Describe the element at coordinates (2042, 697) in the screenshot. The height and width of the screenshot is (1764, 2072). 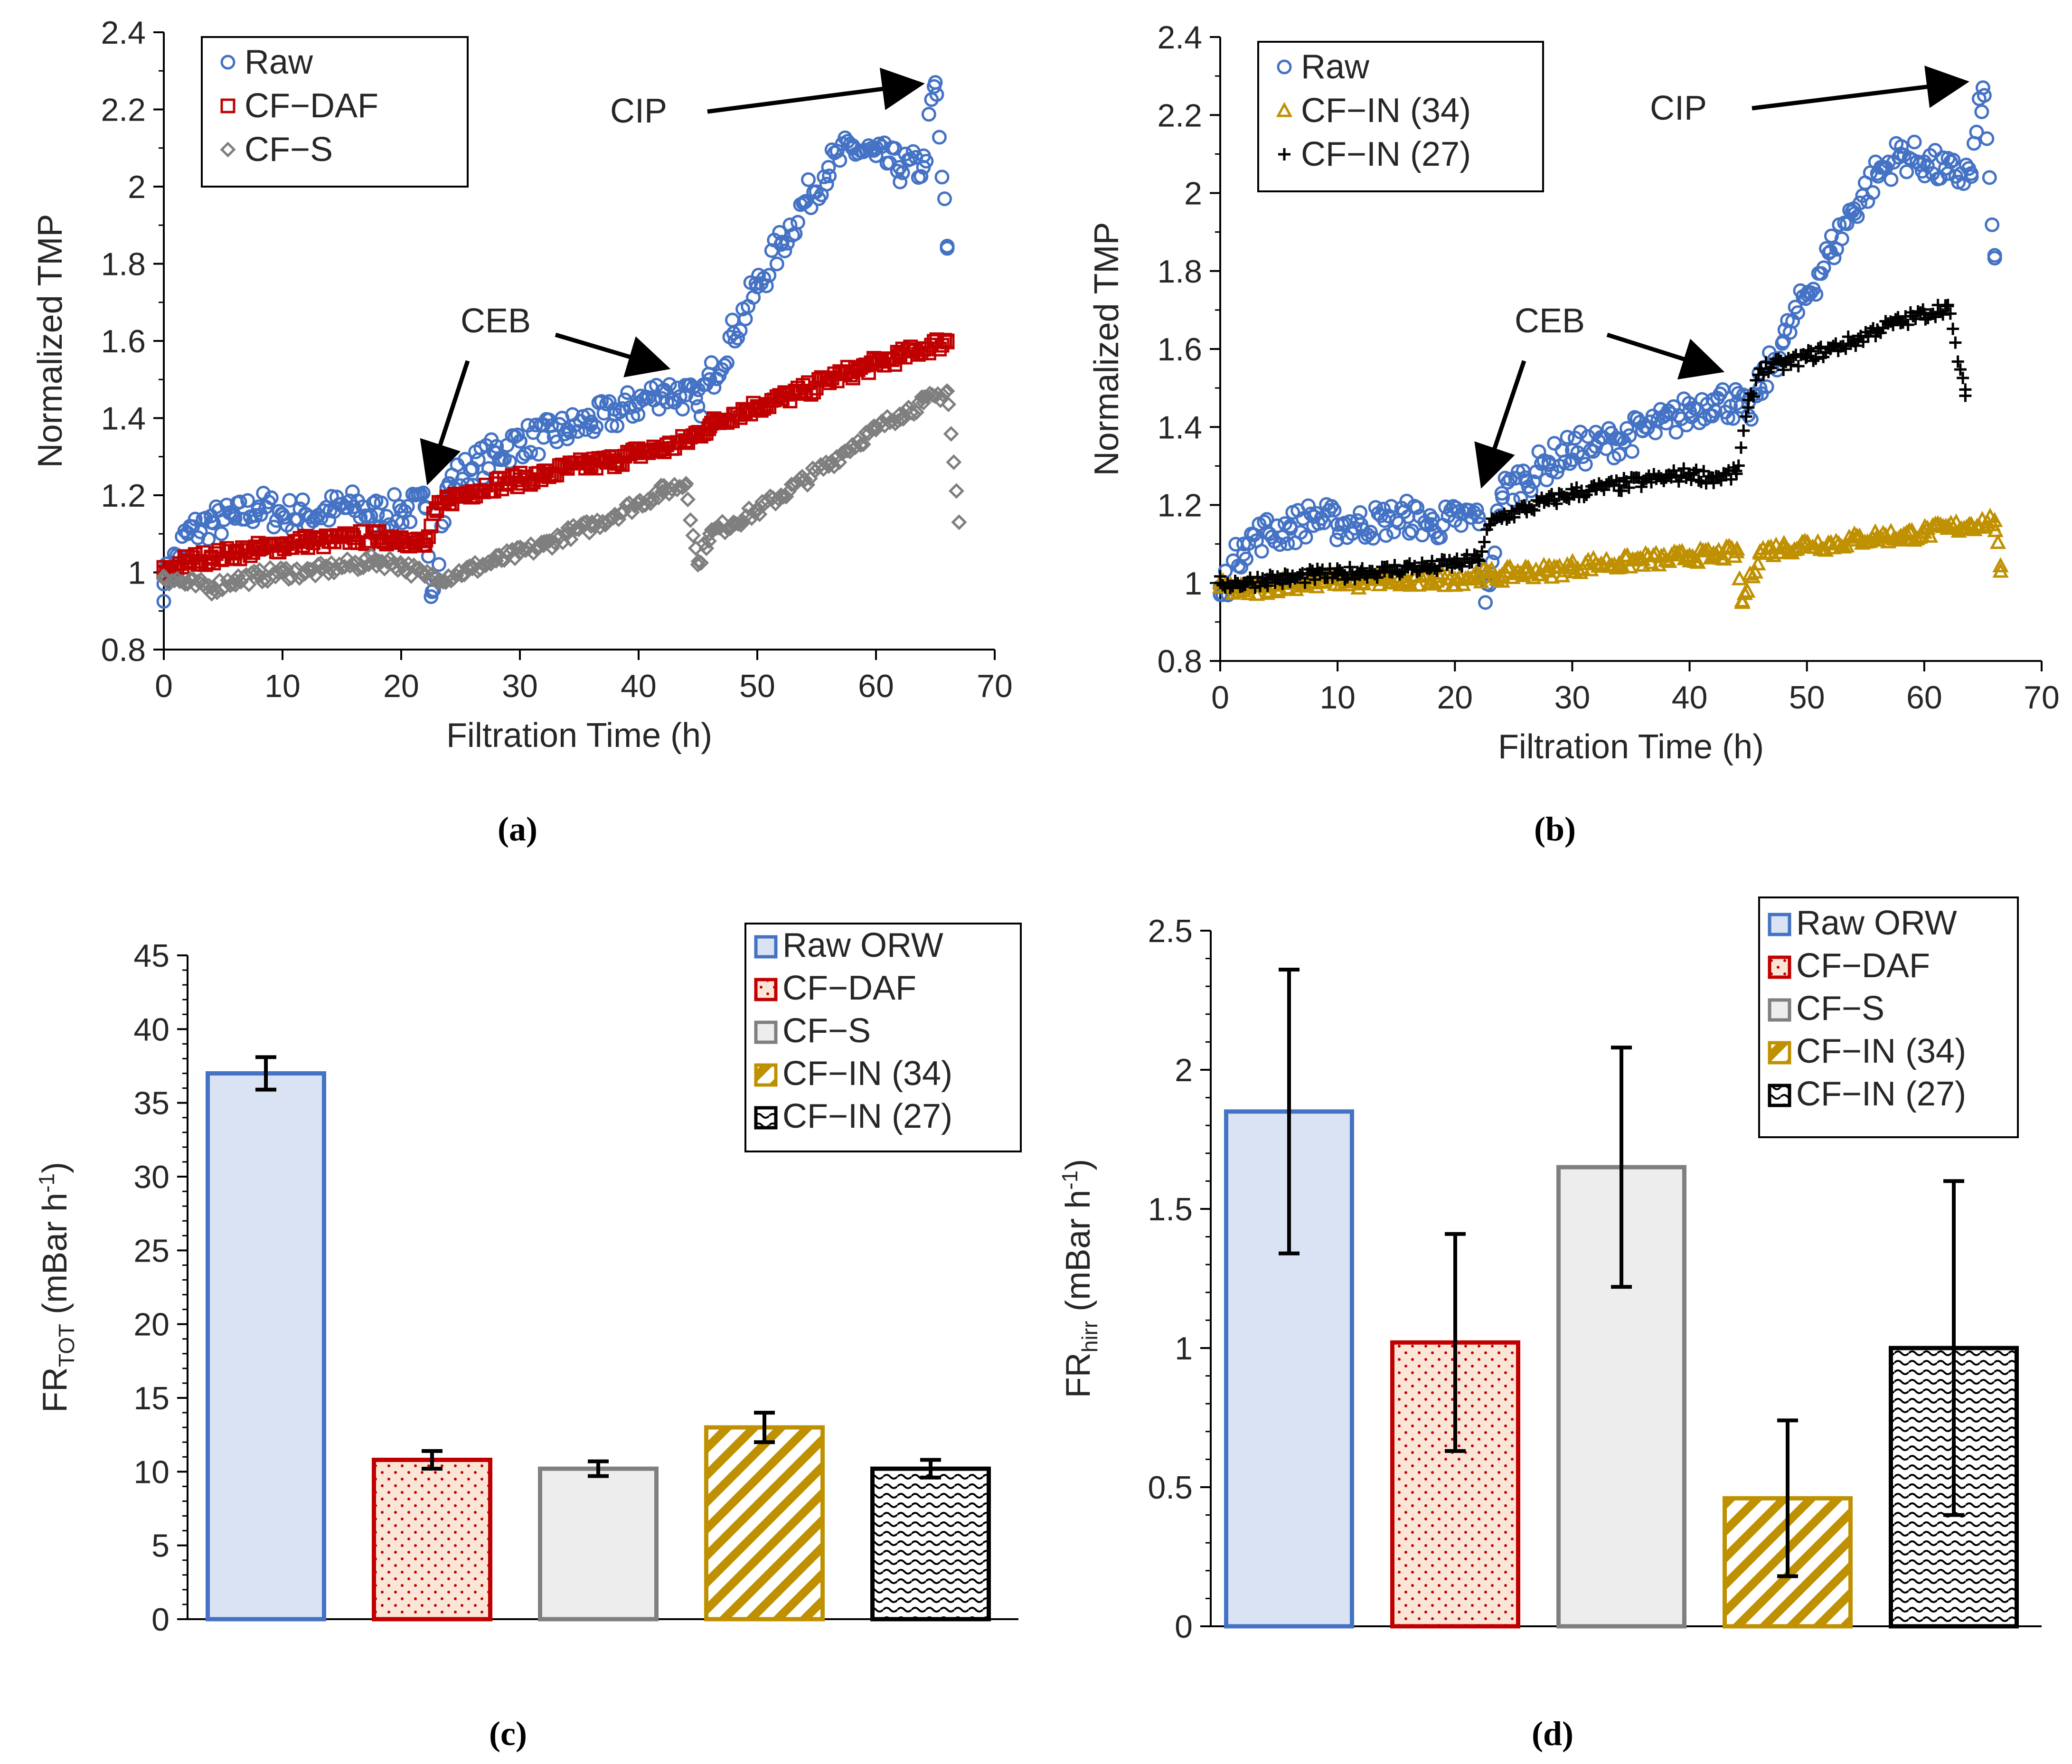
I see `x-tick-label: 70` at that location.